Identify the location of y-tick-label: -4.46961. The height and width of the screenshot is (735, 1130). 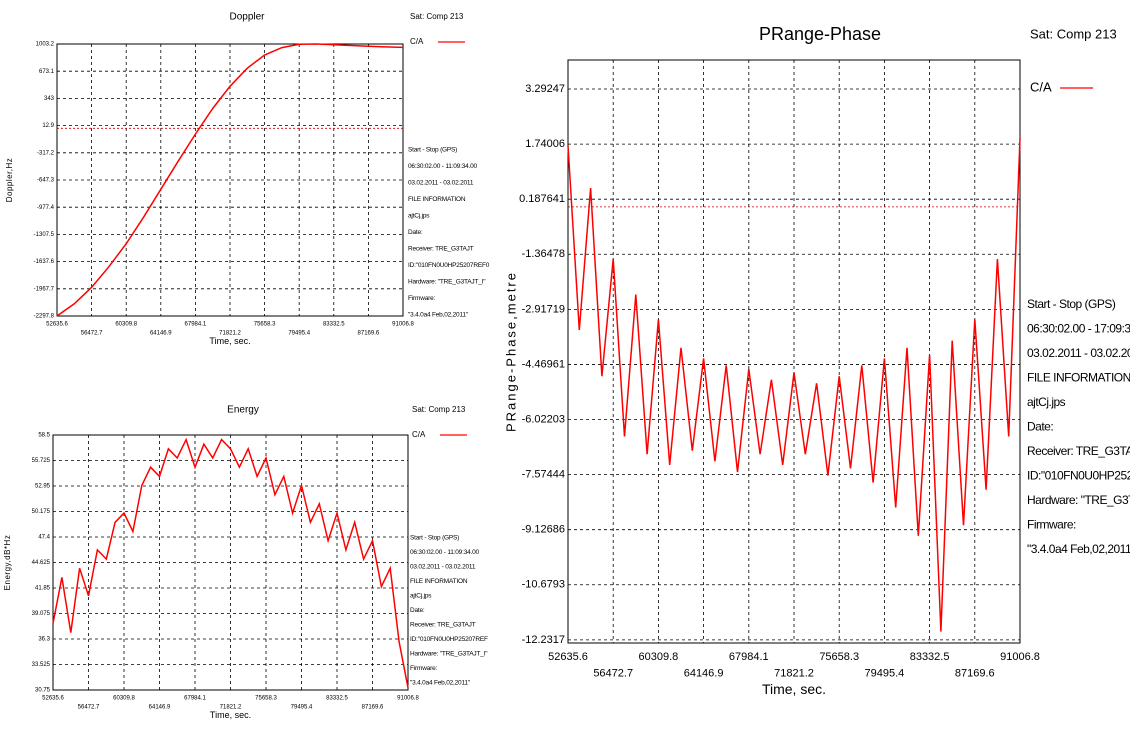
(543, 364).